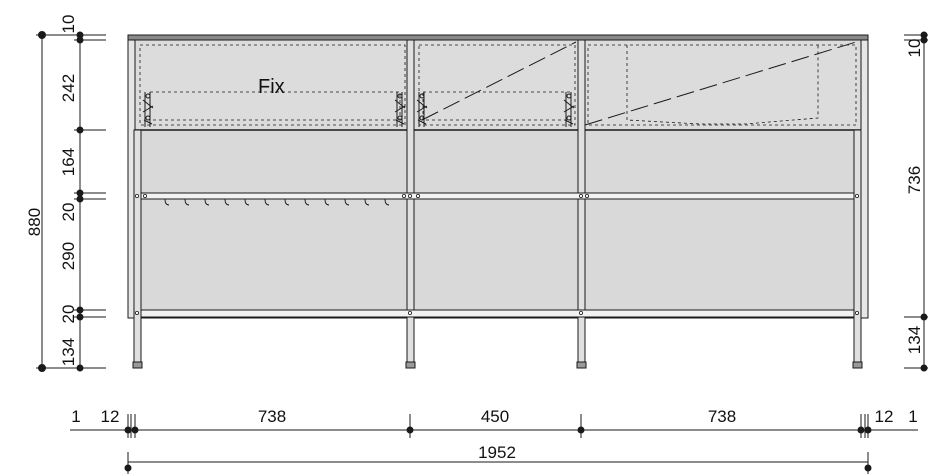 The image size is (928, 474). What do you see at coordinates (137, 247) in the screenshot?
I see `post-left` at bounding box center [137, 247].